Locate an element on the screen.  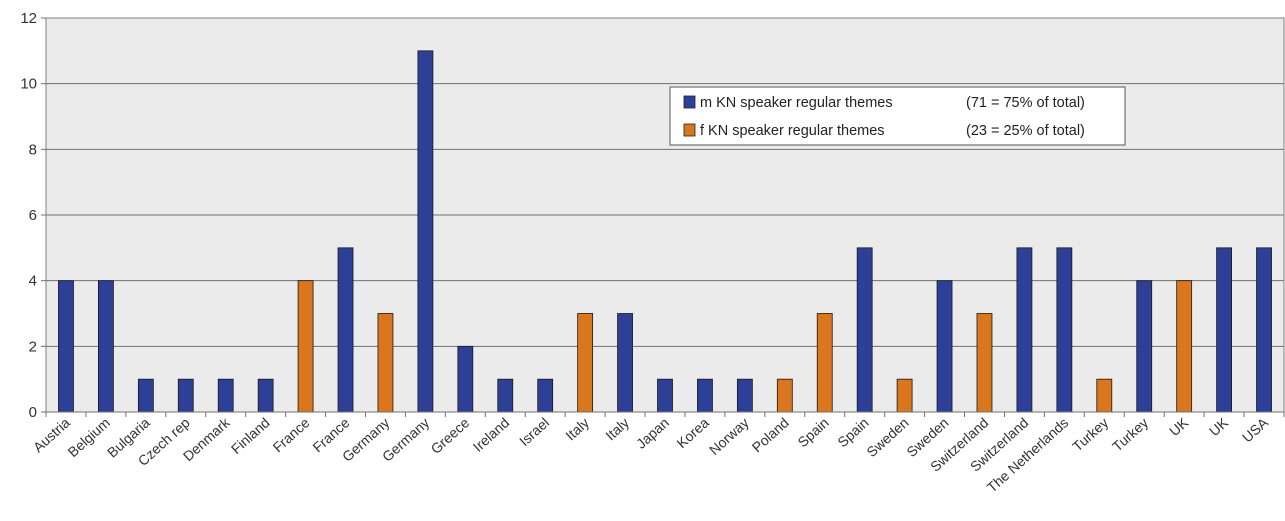
y-tick-label: 0 is located at coordinates (33, 412).